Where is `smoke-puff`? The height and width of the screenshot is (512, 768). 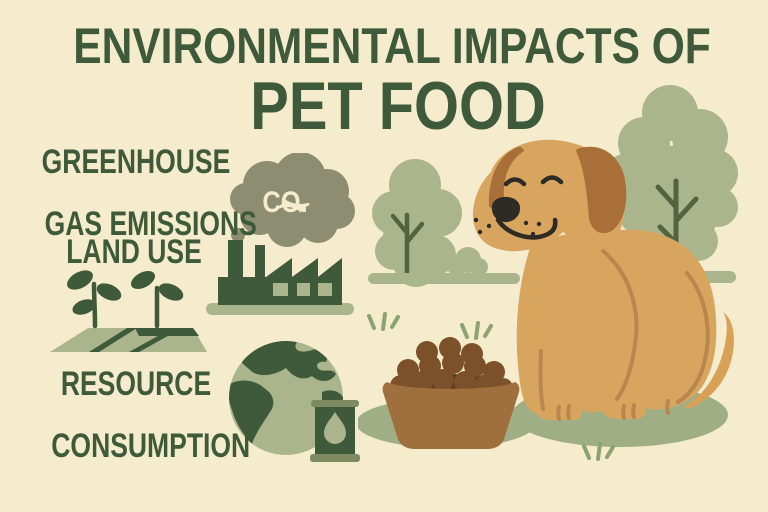 smoke-puff is located at coordinates (238, 235).